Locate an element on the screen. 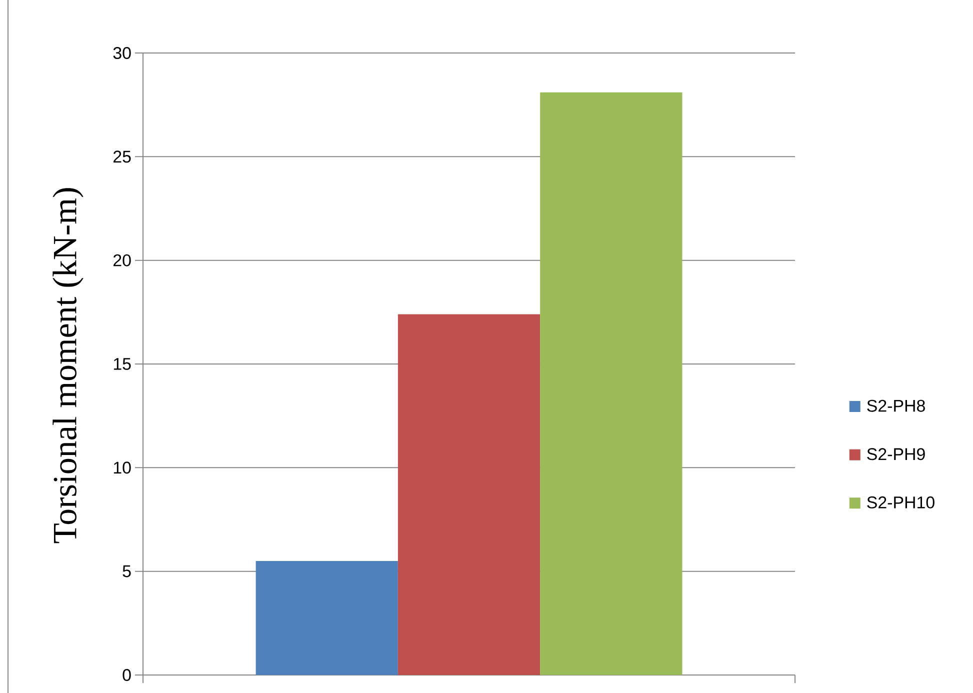  y-tick-label: 25 is located at coordinates (122, 156).